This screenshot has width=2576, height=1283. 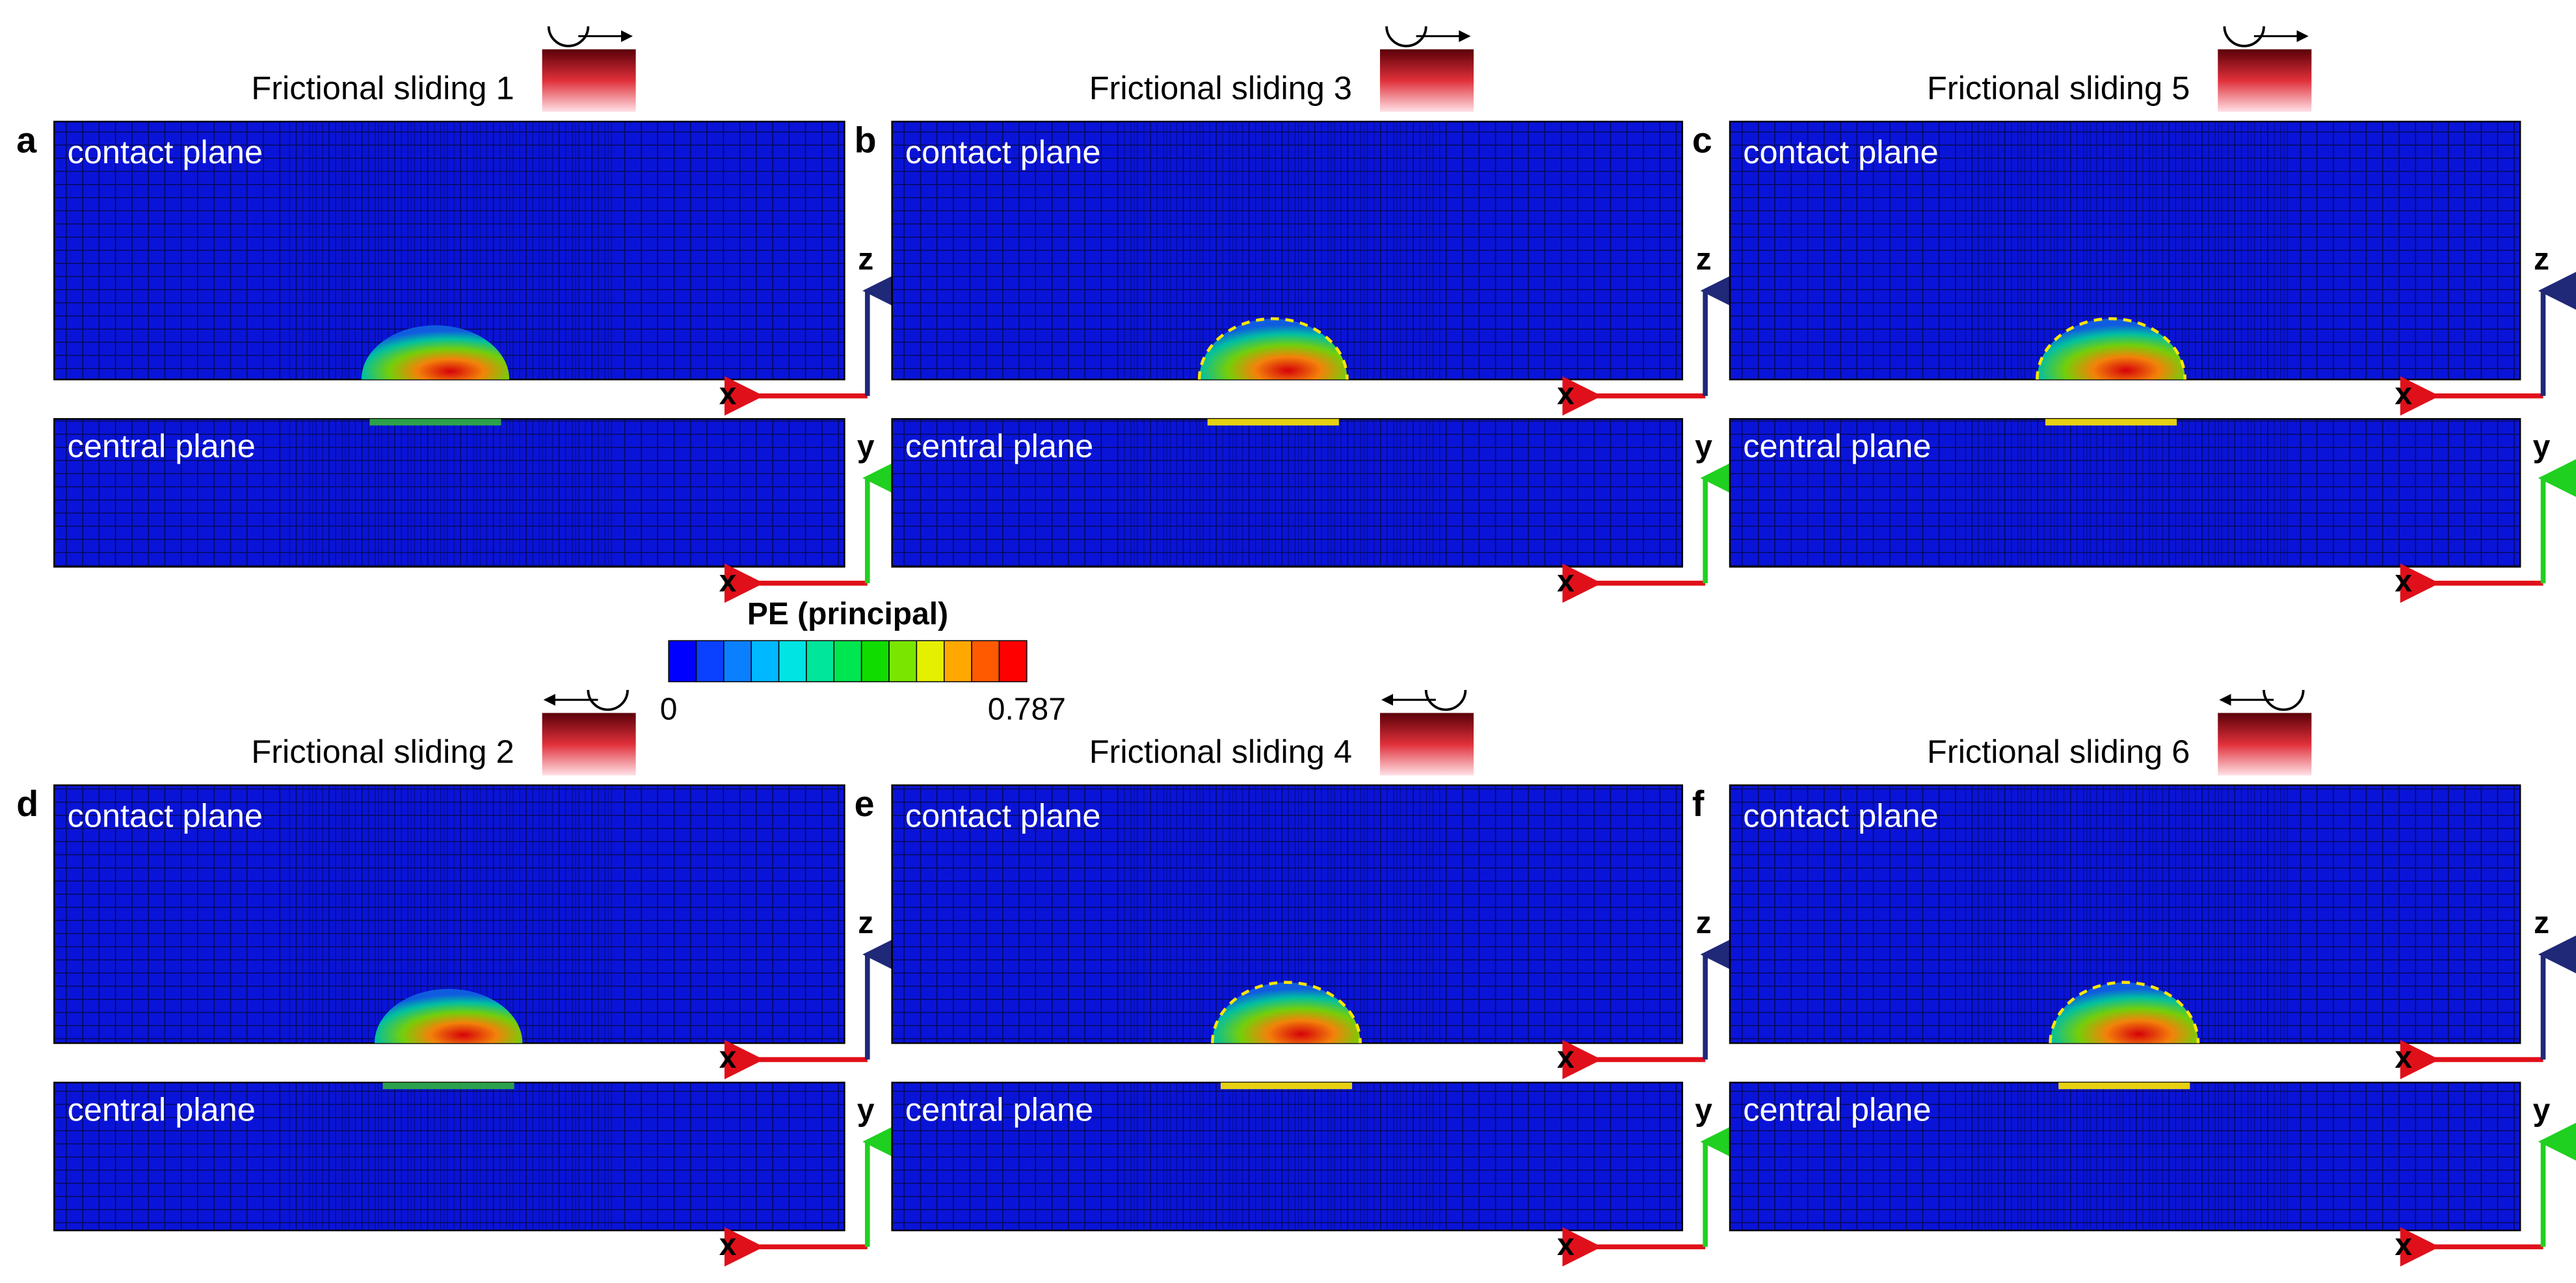 I want to click on panel-letter: e, so click(x=865, y=804).